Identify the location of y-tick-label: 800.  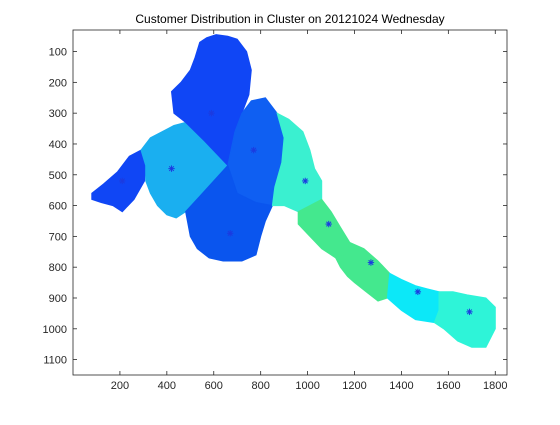
(58, 268).